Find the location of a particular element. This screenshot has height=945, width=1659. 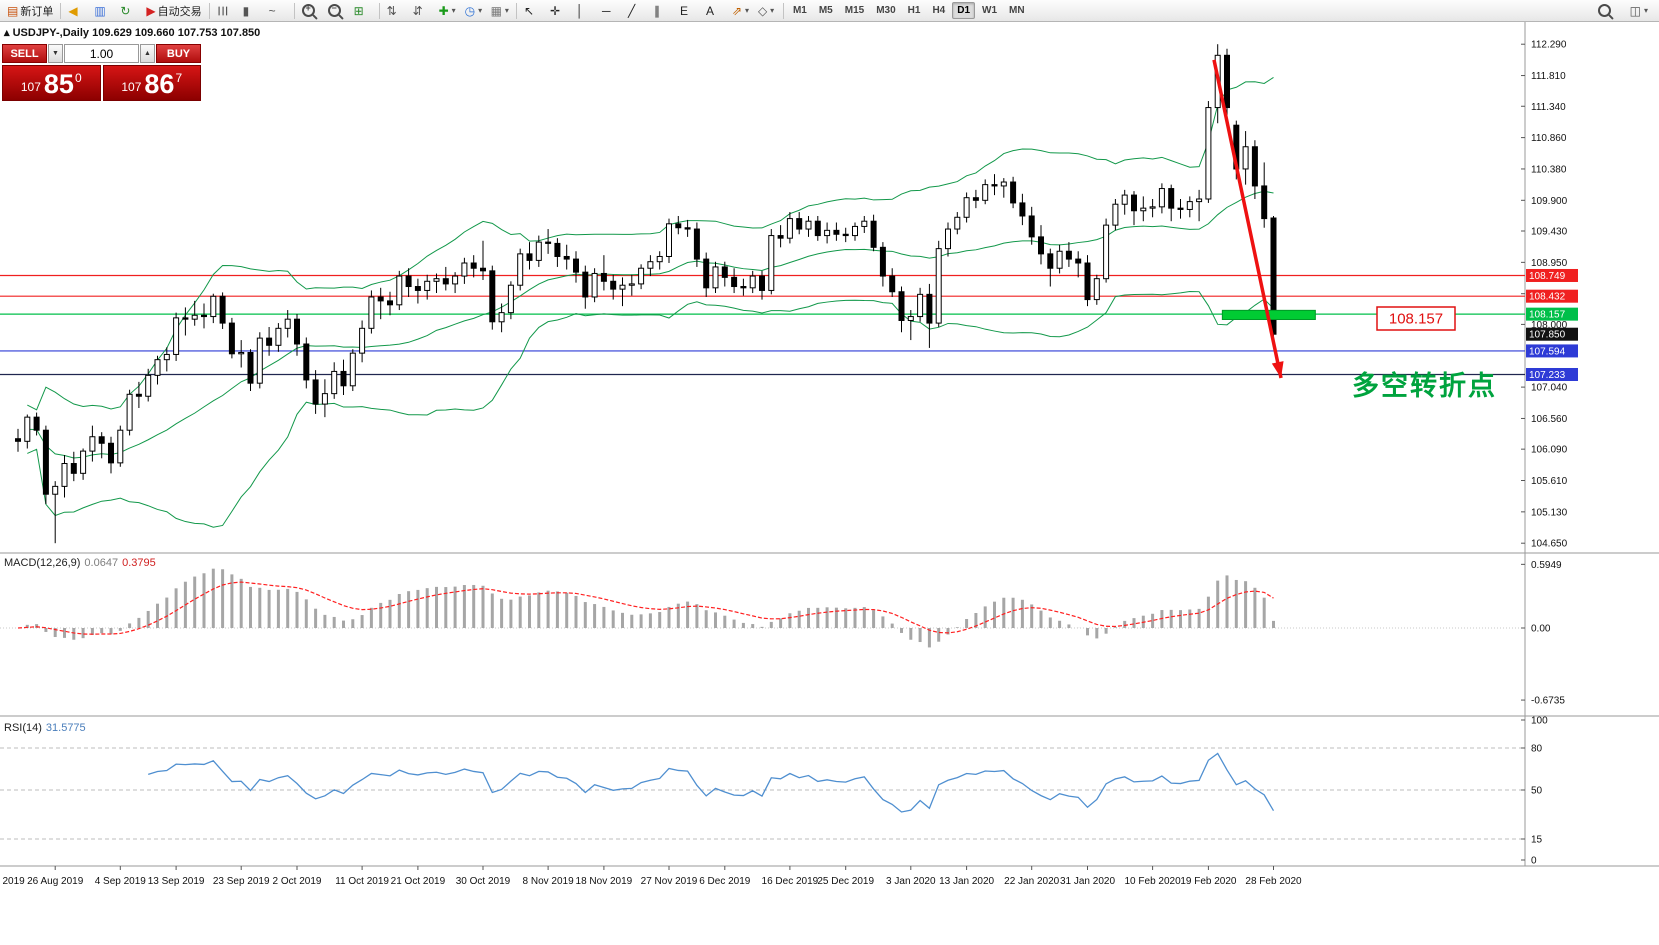

svg-text: 109.430 is located at coordinates (1549, 232).